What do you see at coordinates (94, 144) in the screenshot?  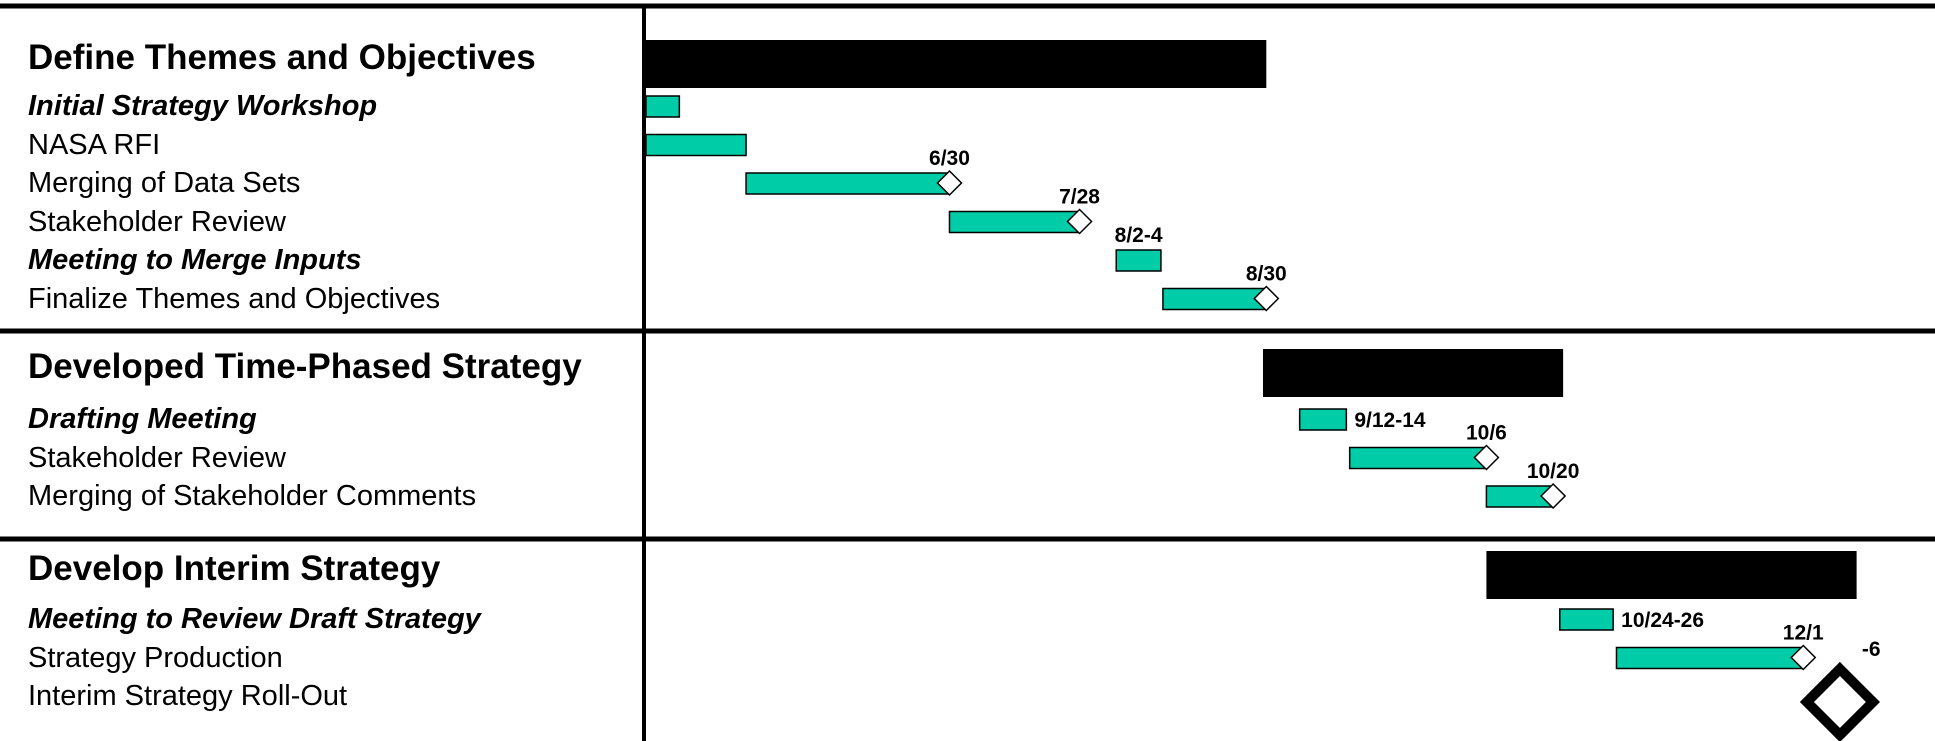 I see `task-label: NASA RFI` at bounding box center [94, 144].